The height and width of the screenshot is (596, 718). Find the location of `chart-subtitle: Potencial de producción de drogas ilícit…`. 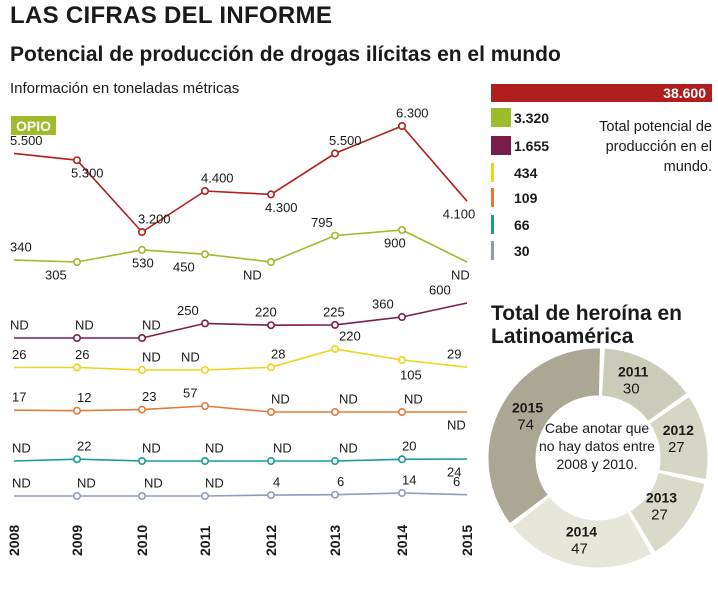

chart-subtitle: Potencial de producción de drogas ilícit… is located at coordinates (285, 54).